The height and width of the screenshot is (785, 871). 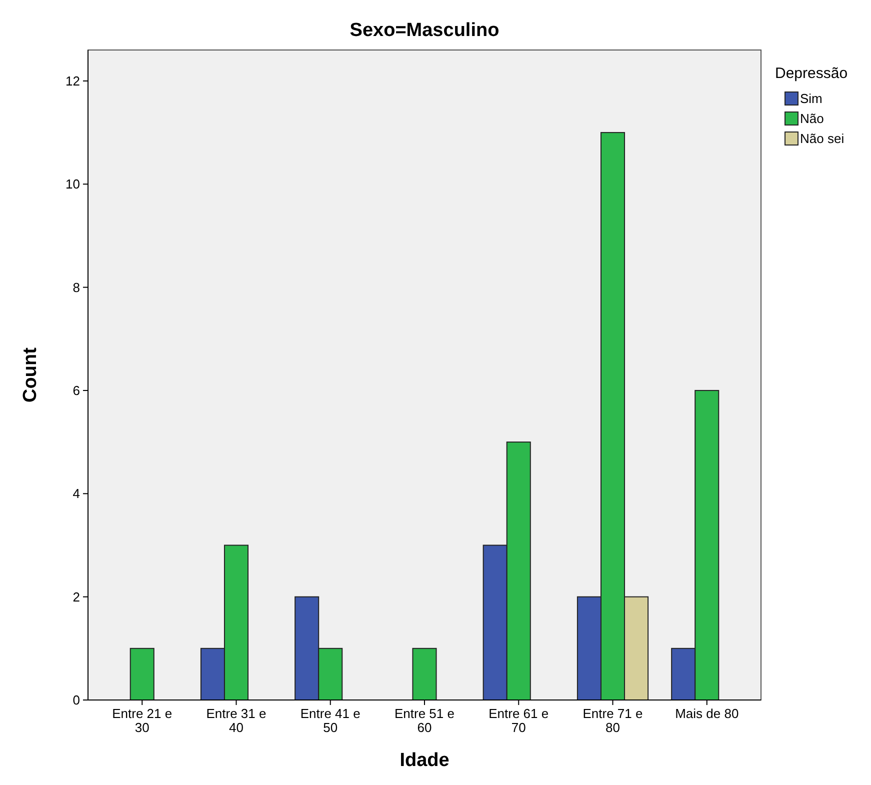 I want to click on y-tick-label: 10, so click(x=73, y=184).